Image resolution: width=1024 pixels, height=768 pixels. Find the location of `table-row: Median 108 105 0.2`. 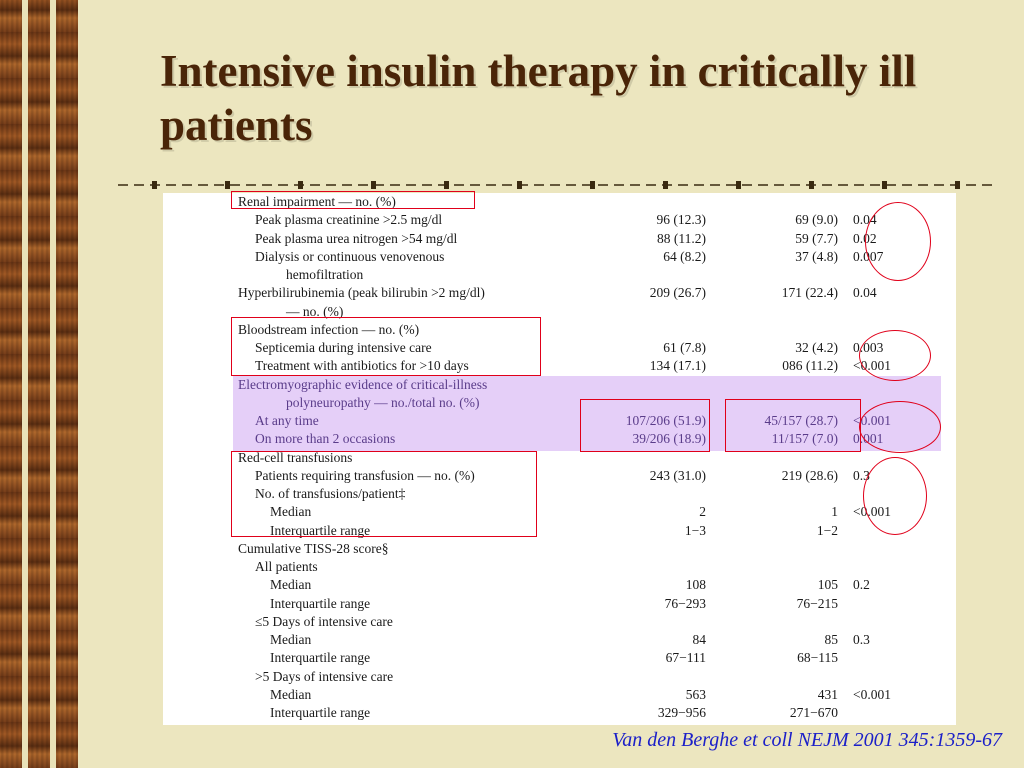

table-row: Median 108 105 0.2 is located at coordinates (559, 585).